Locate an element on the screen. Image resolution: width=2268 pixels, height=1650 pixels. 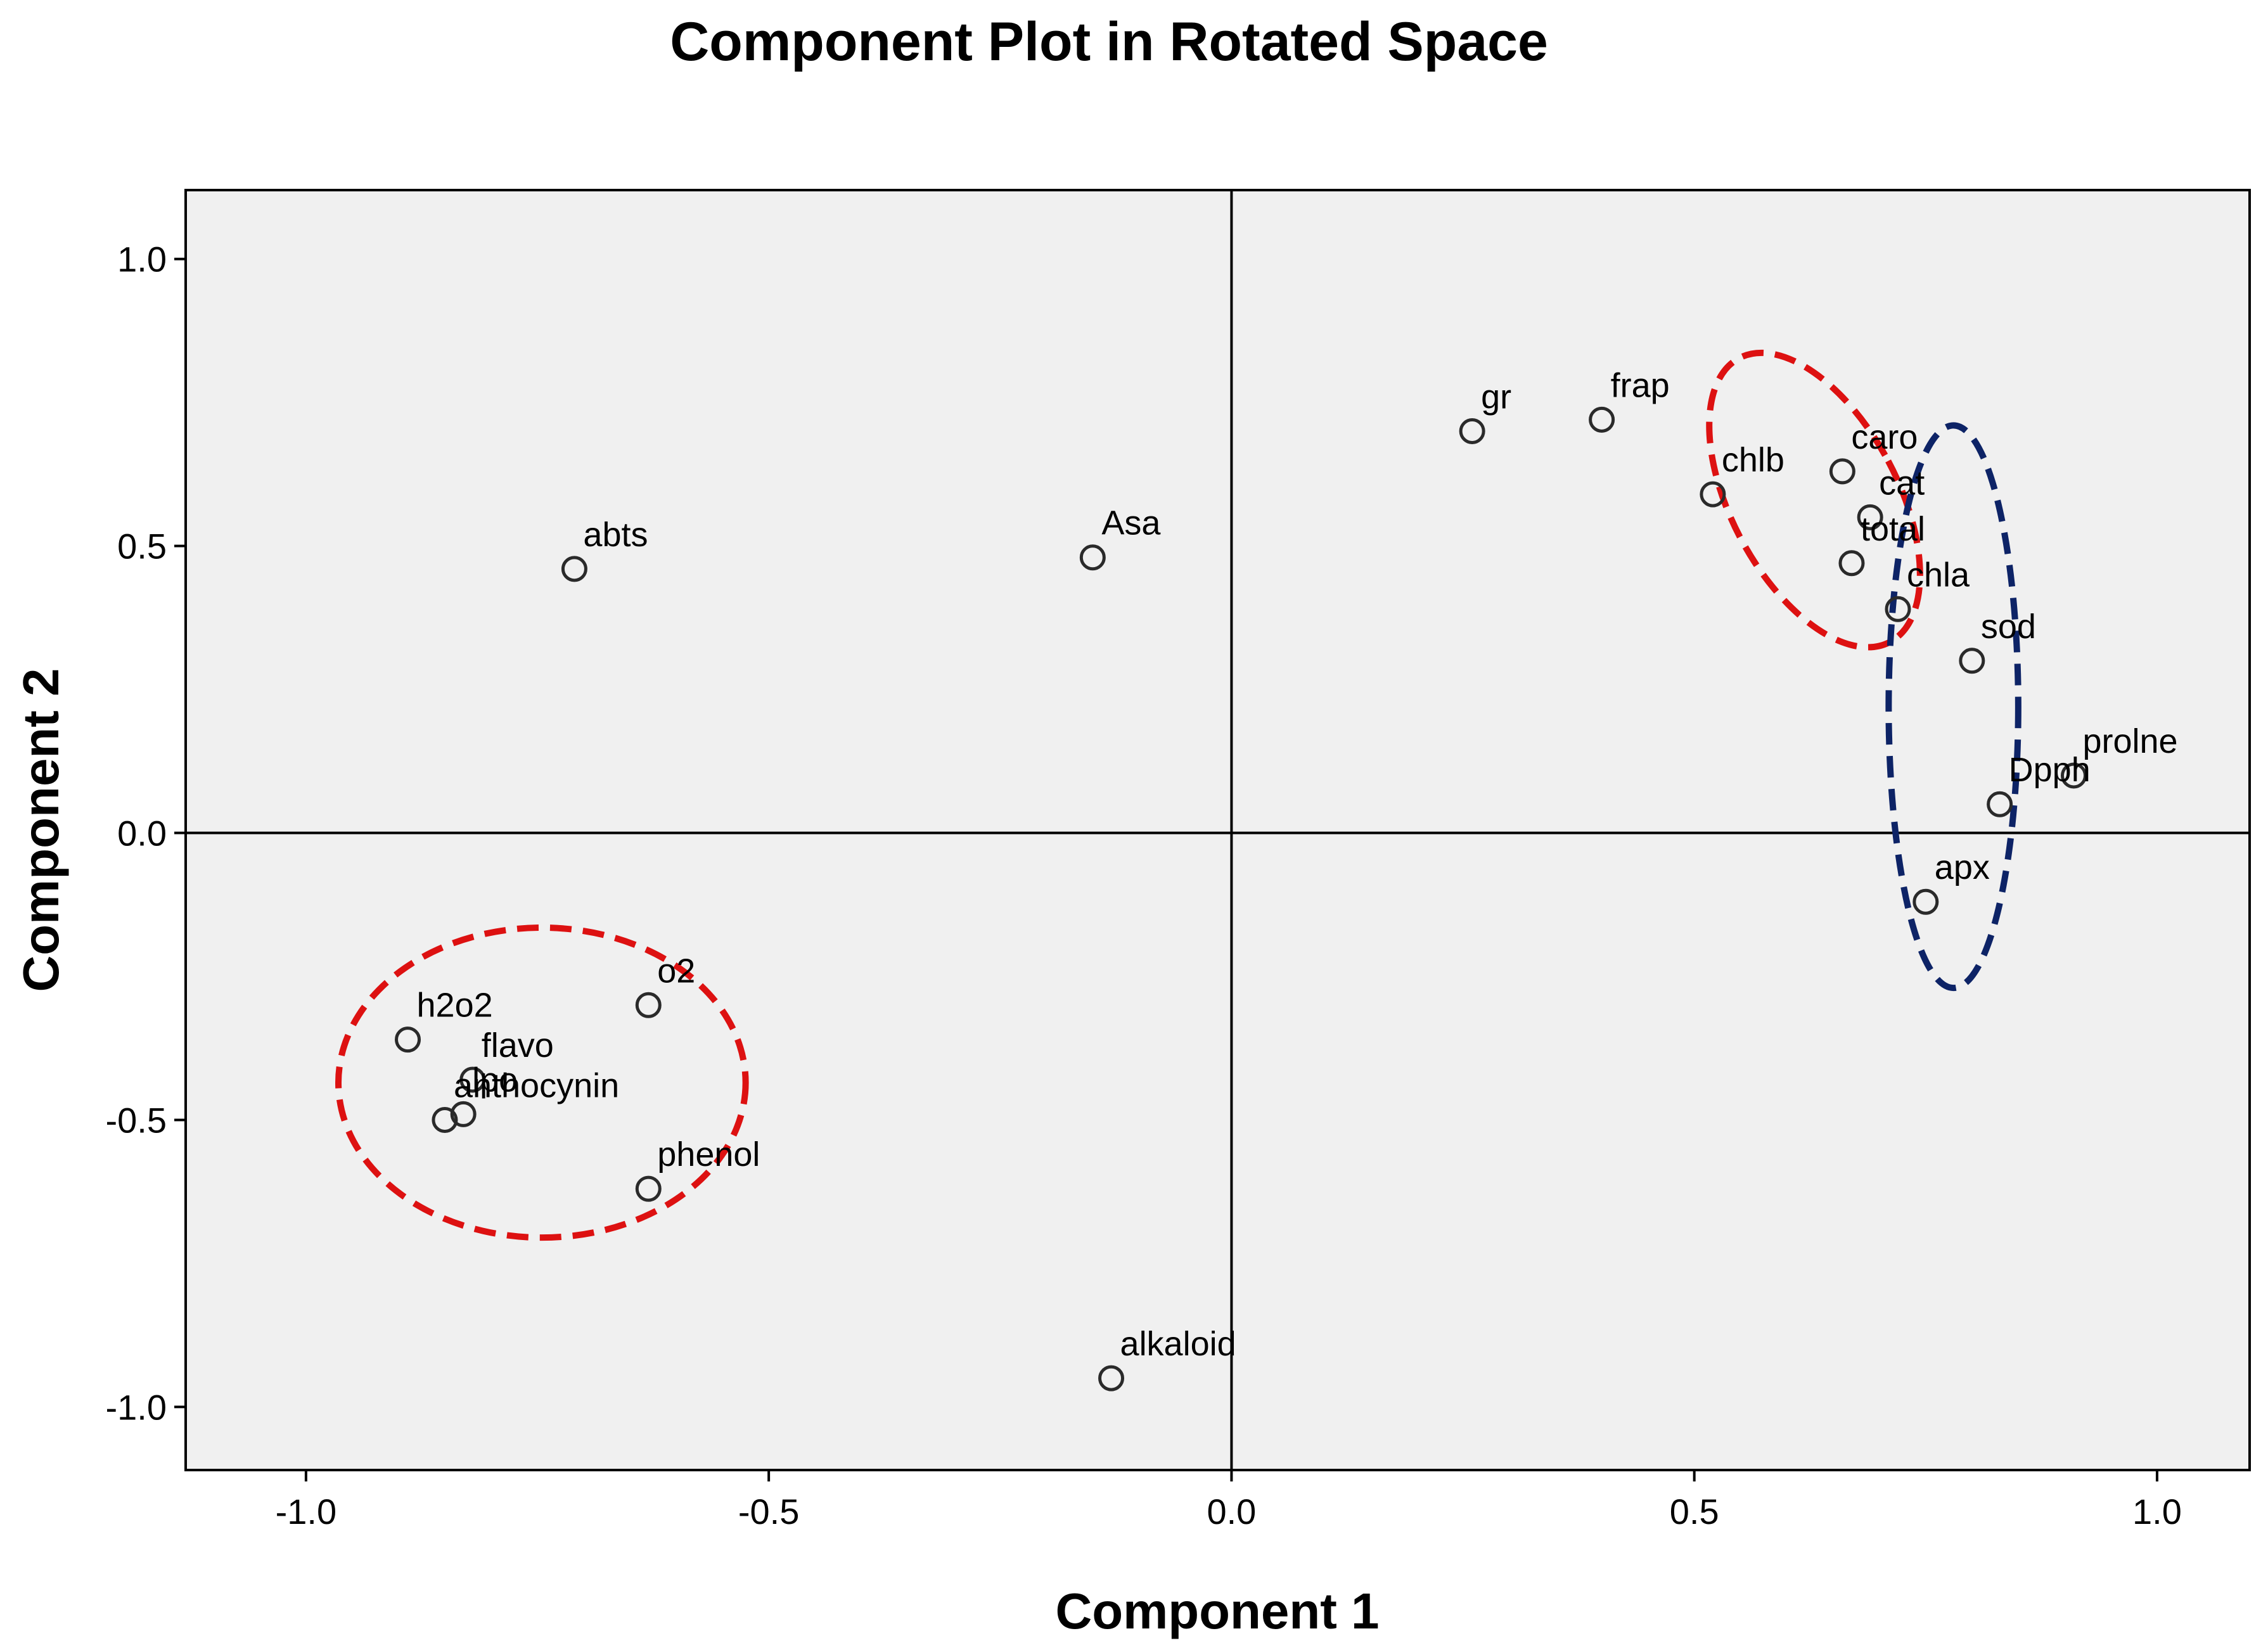
point-label-total: total is located at coordinates (1893, 529).